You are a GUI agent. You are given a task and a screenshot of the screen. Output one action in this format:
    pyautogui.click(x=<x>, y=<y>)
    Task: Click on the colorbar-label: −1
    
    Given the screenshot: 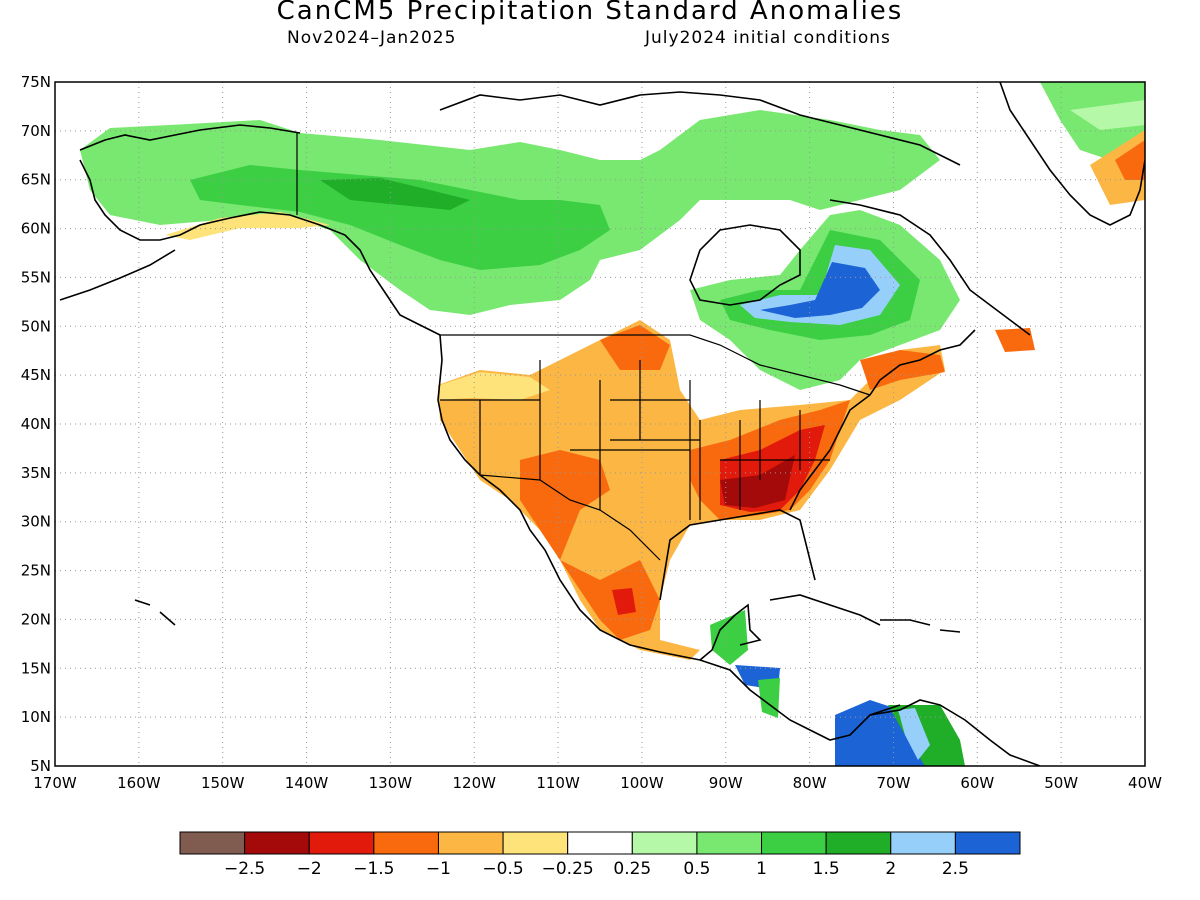 What is the action you would take?
    pyautogui.click(x=438, y=869)
    